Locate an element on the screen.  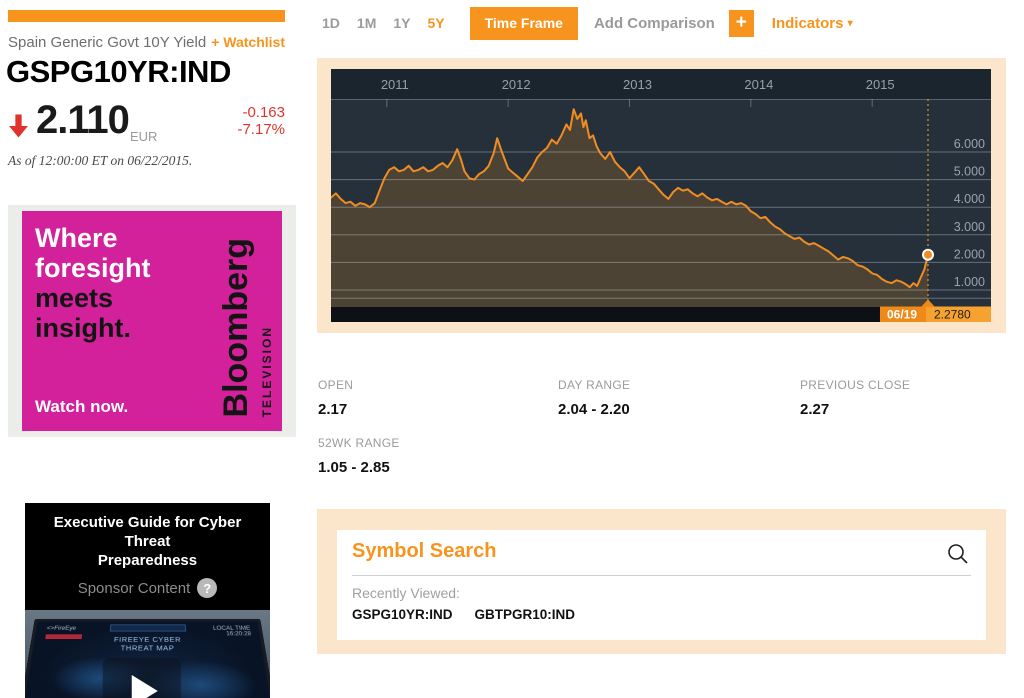
security-name-row: Spain Generic Govt 10Y Yield + Watchlist is located at coordinates (146, 42).